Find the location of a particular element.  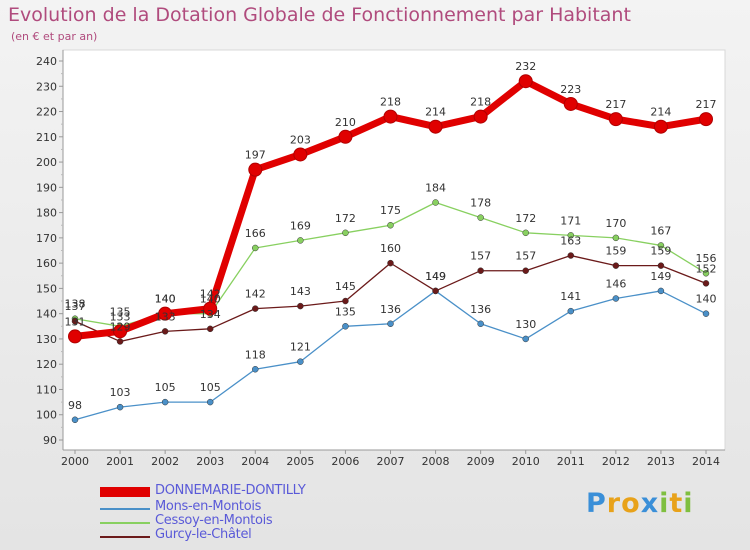

data-label: 210 is located at coordinates (345, 122).